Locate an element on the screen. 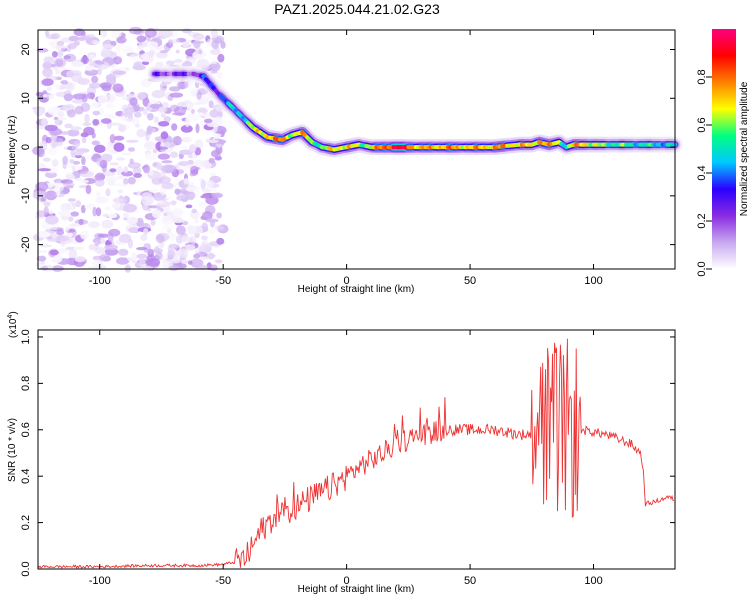 This screenshot has height=600, width=750. y-tick-label: 1.0 is located at coordinates (26, 336).